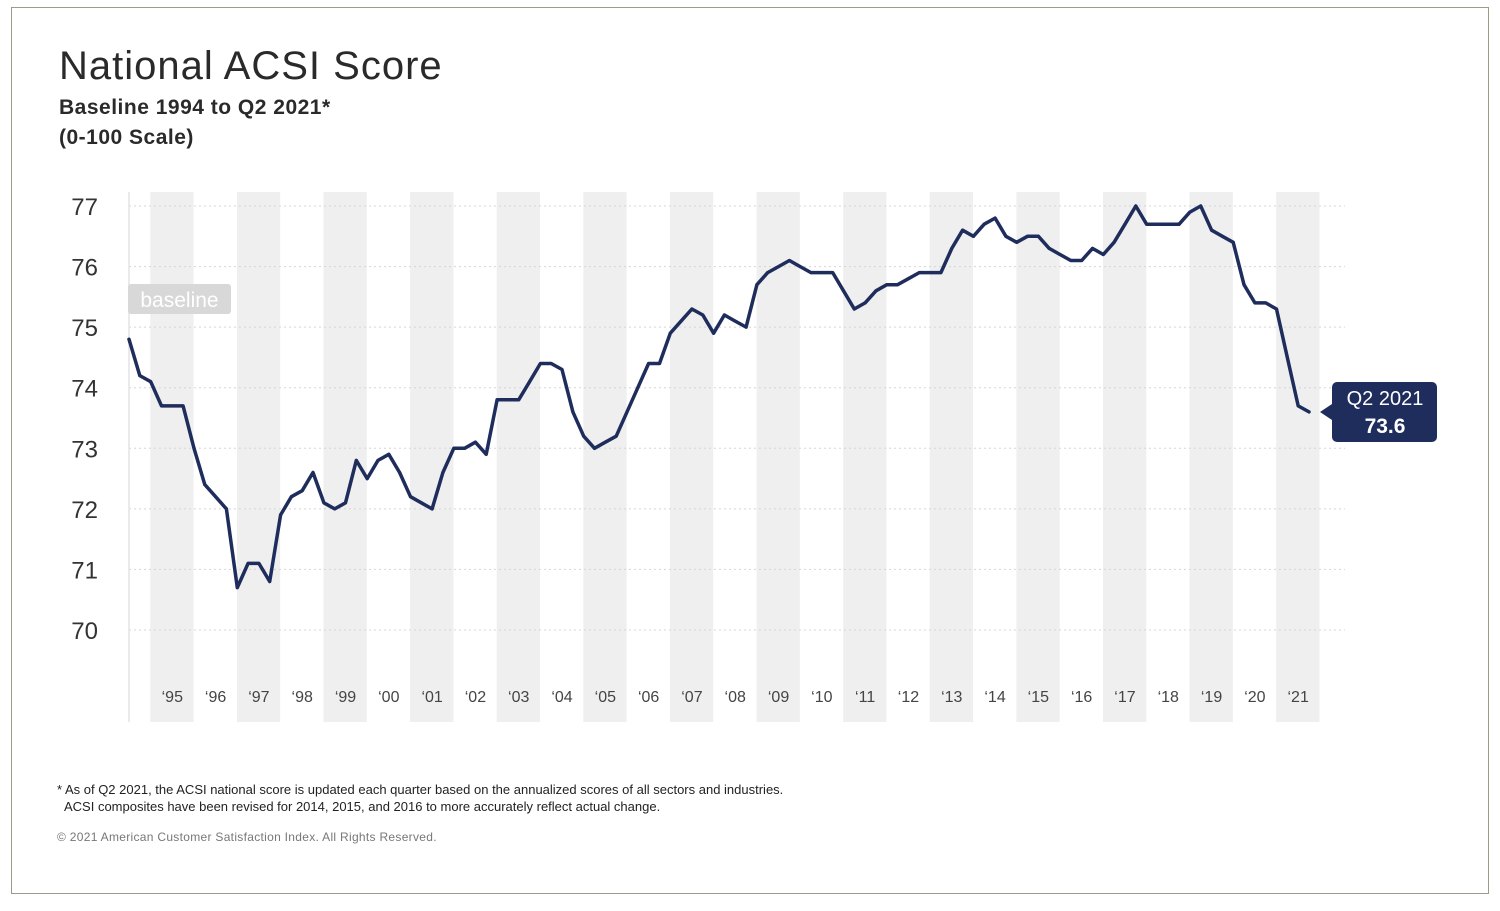  I want to click on x-tick-label: ‘97, so click(258, 697).